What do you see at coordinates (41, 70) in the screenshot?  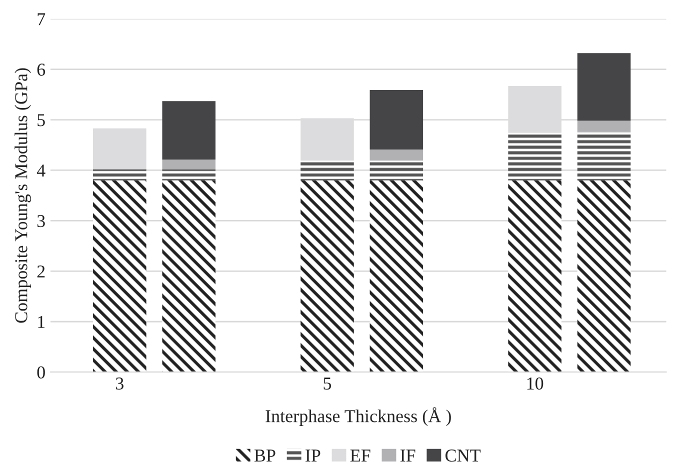 I see `y-tick-label: 6` at bounding box center [41, 70].